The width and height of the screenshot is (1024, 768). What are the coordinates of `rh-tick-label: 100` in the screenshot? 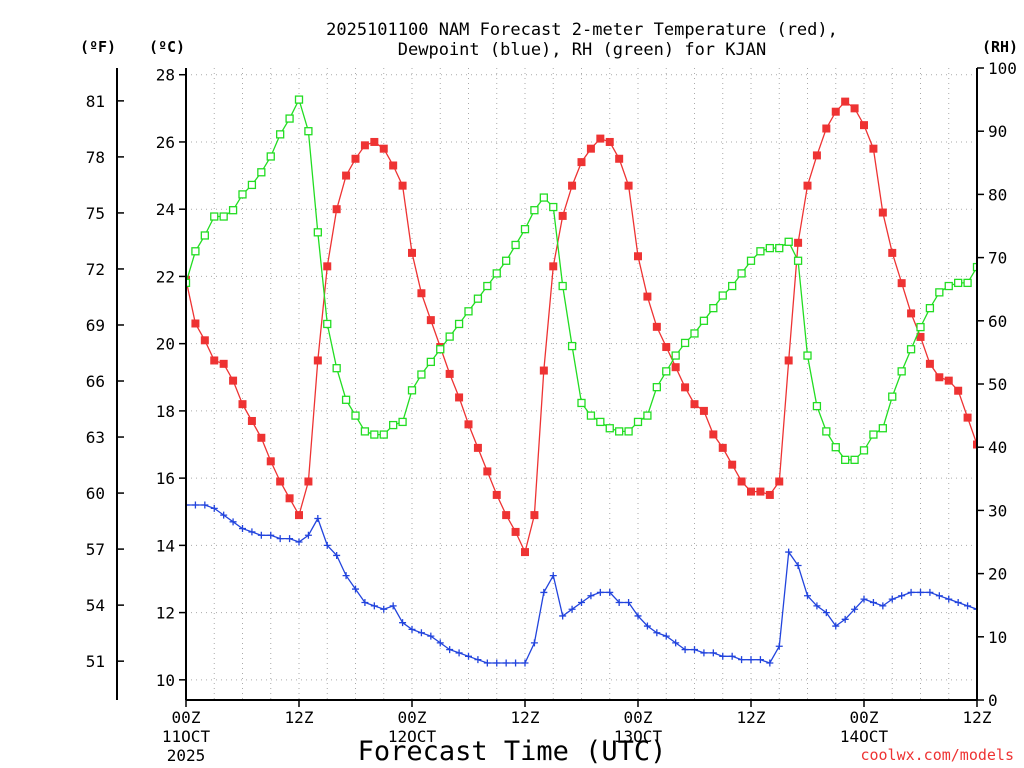 It's located at (1002, 68).